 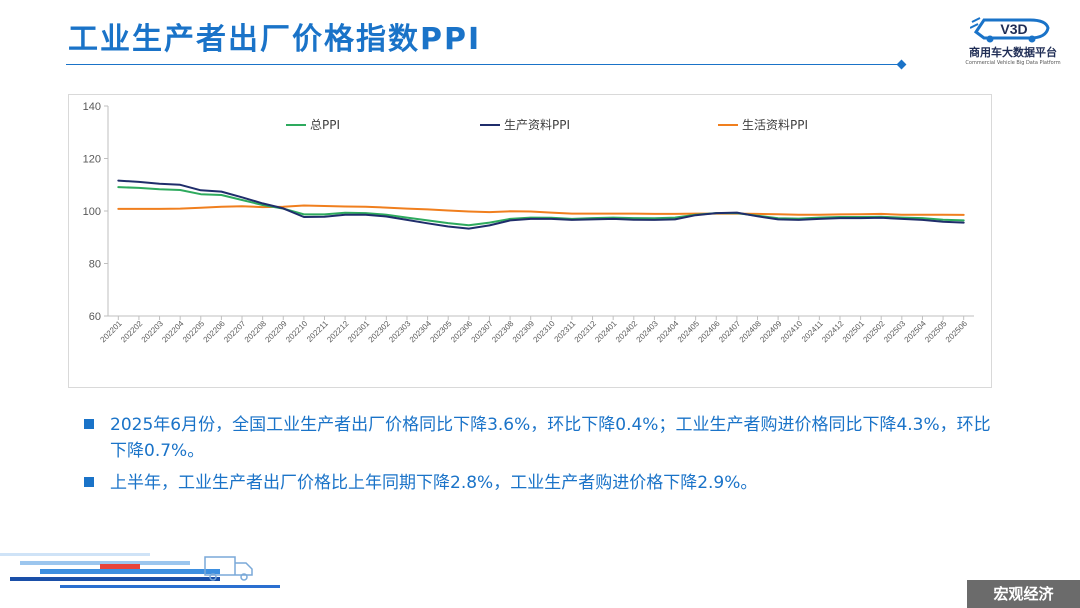 What do you see at coordinates (95, 265) in the screenshot?
I see `y-tick-label: 80` at bounding box center [95, 265].